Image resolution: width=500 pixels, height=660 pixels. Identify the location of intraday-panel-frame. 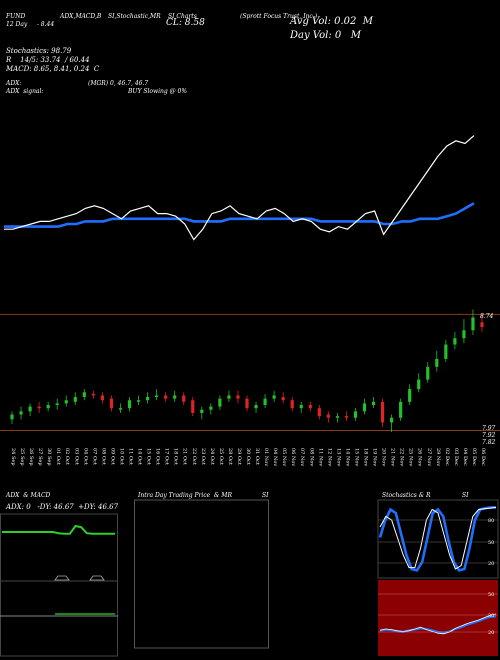
(201, 574).